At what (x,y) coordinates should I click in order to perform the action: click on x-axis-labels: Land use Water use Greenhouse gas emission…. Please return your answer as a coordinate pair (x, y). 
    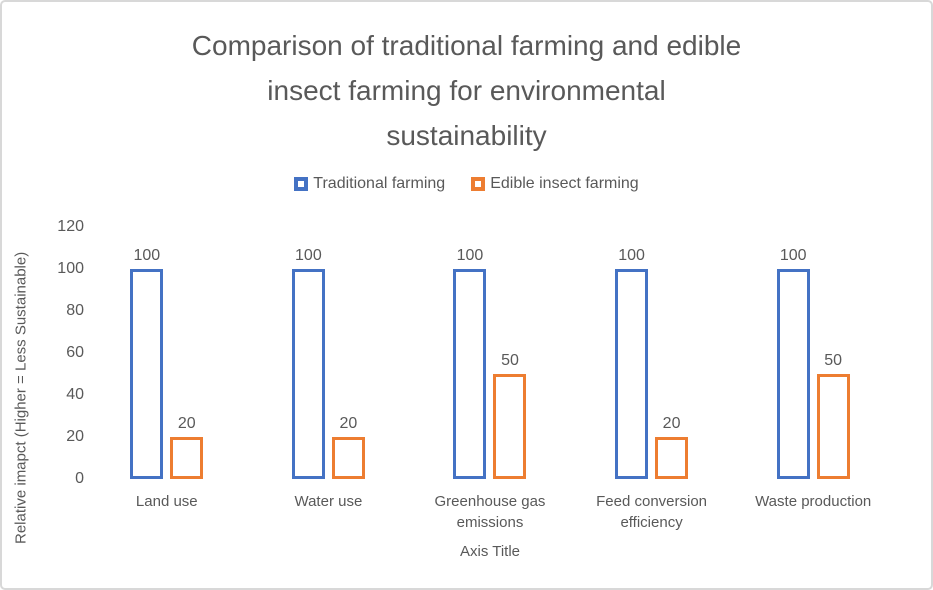
    Looking at the image, I should click on (490, 512).